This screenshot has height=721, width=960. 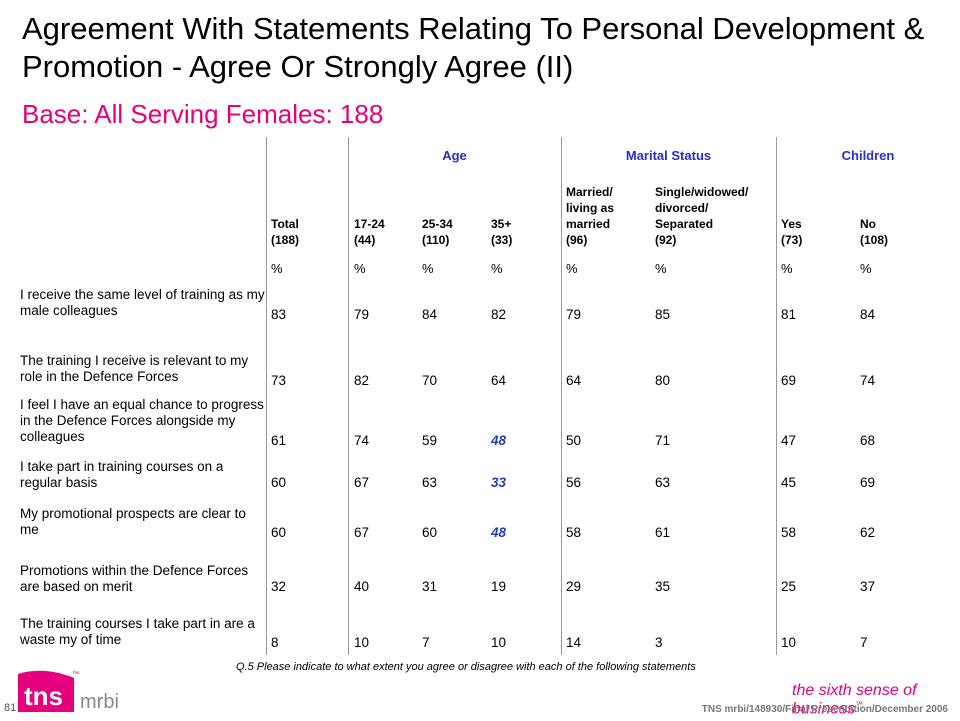 I want to click on table-cell: 29, so click(x=574, y=586).